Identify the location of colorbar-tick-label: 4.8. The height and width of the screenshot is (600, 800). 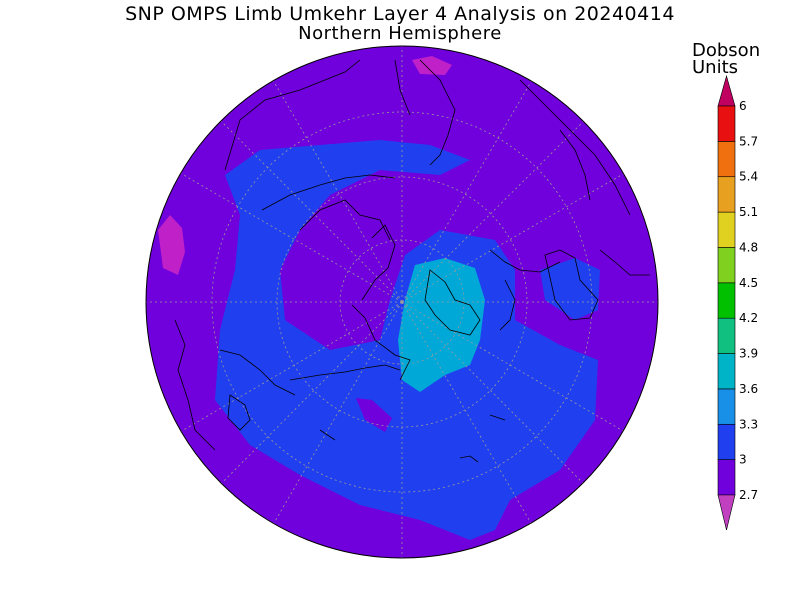
(748, 247).